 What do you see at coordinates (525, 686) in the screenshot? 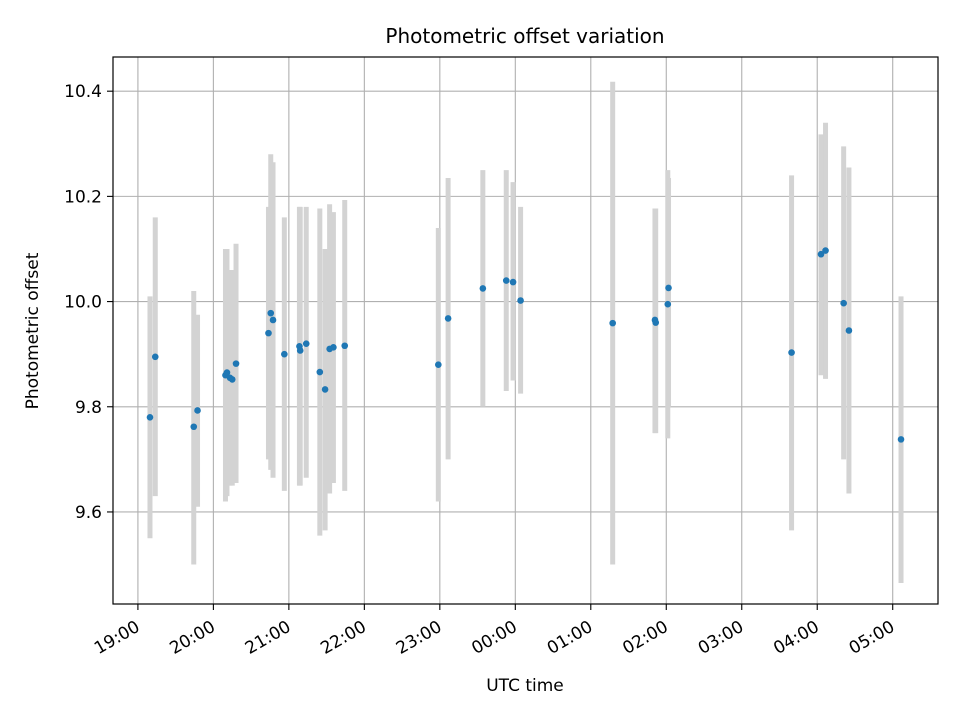
I see `x-axis-label: UTC time` at bounding box center [525, 686].